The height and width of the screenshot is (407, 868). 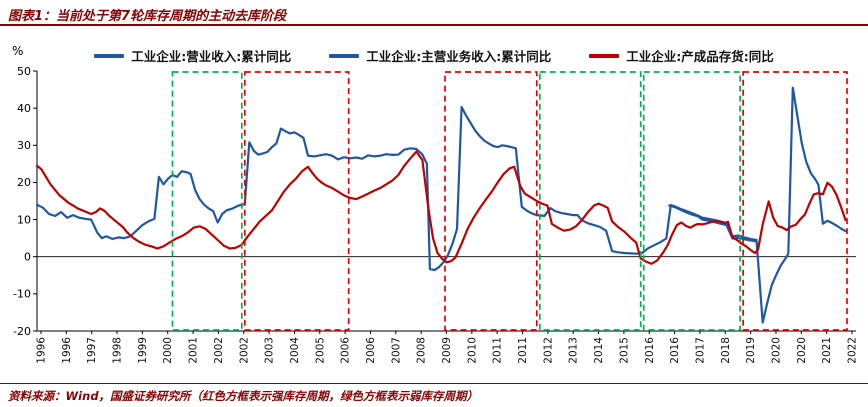 I want to click on svg-text: 1999, so click(x=143, y=350).